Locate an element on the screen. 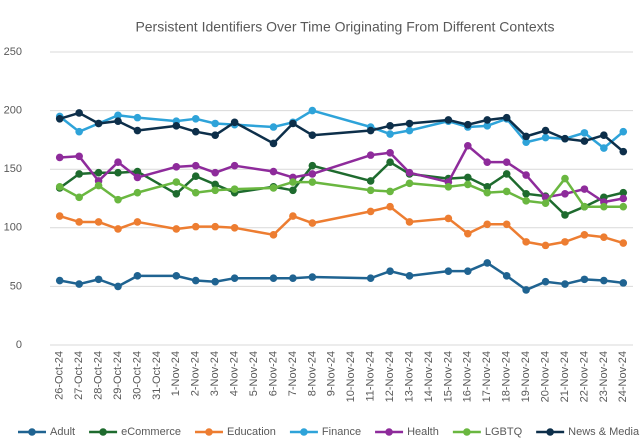 This screenshot has height=447, width=642. legend-label: Health is located at coordinates (423, 432).